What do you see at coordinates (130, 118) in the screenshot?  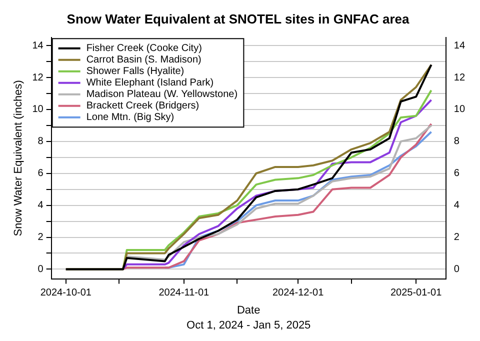 I see `legend-label: Lone Mtn. (Big Sky)` at bounding box center [130, 118].